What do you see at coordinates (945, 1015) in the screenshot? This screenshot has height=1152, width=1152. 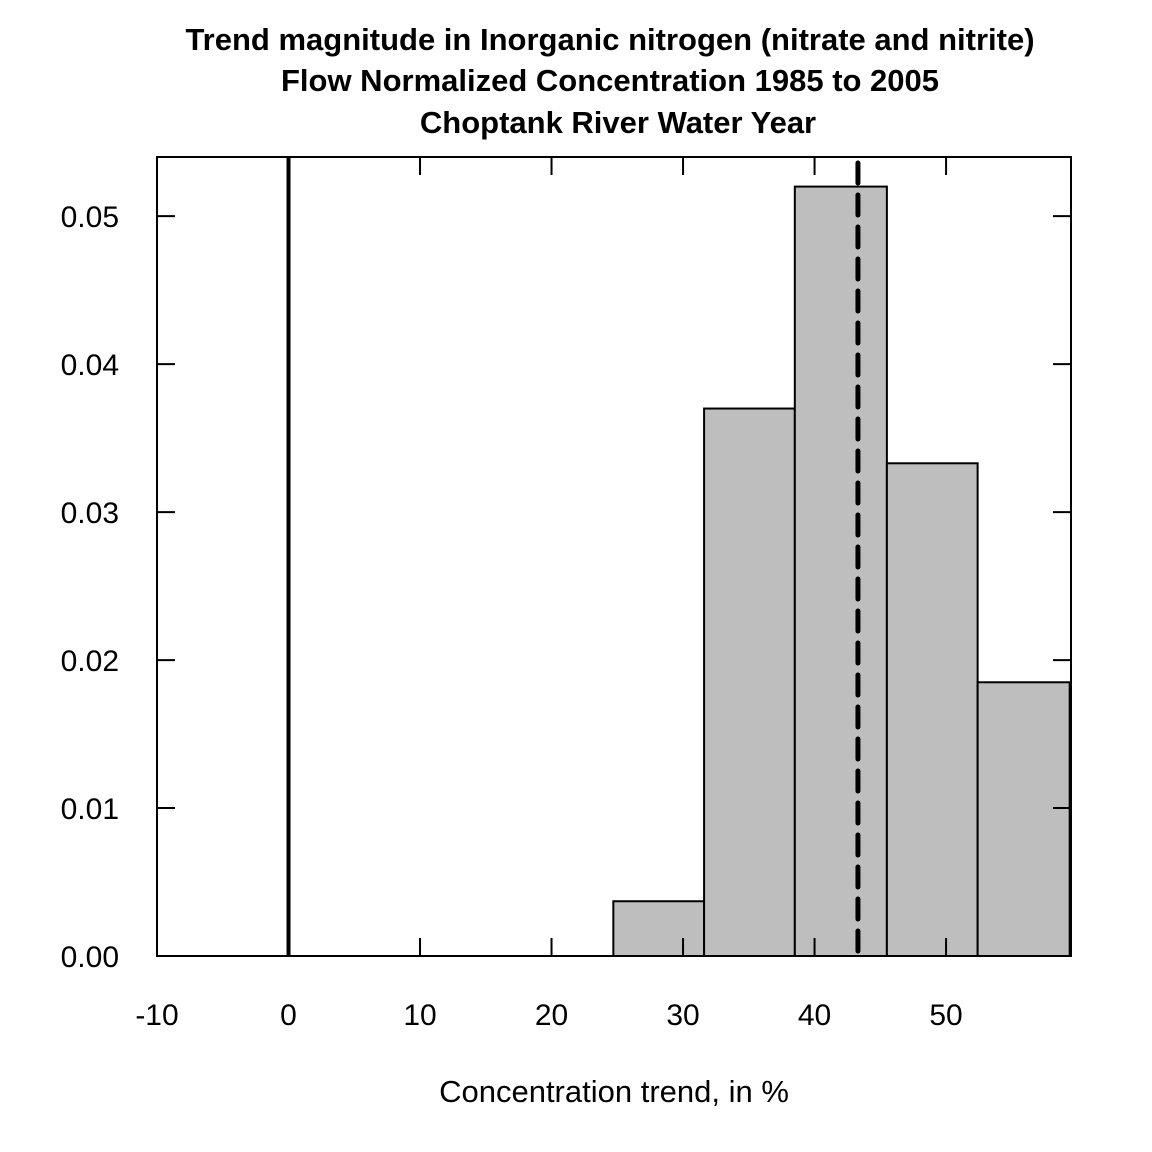 I see `x-tick-label-6: 50` at bounding box center [945, 1015].